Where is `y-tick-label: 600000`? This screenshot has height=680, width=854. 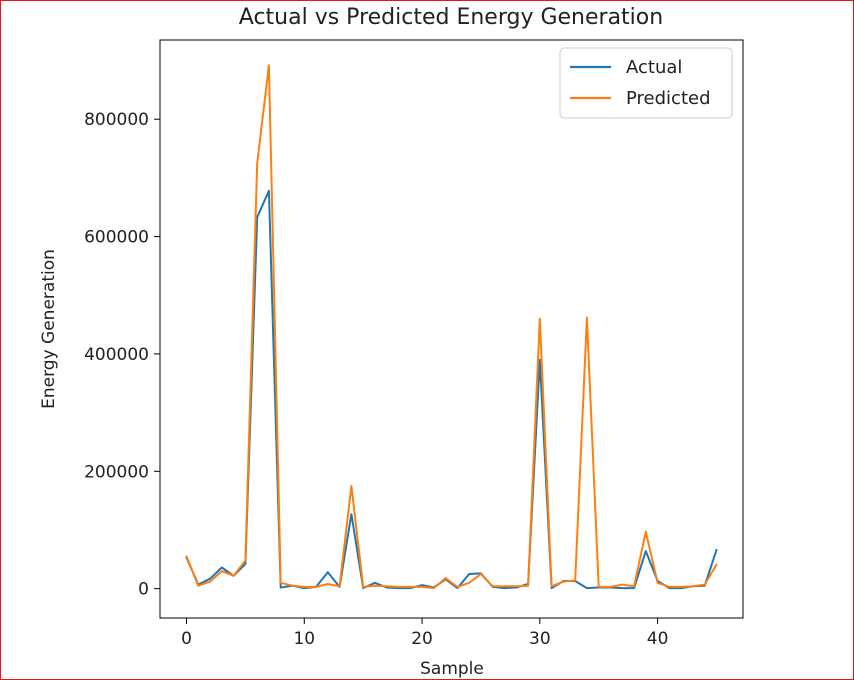 y-tick-label: 600000 is located at coordinates (116, 238).